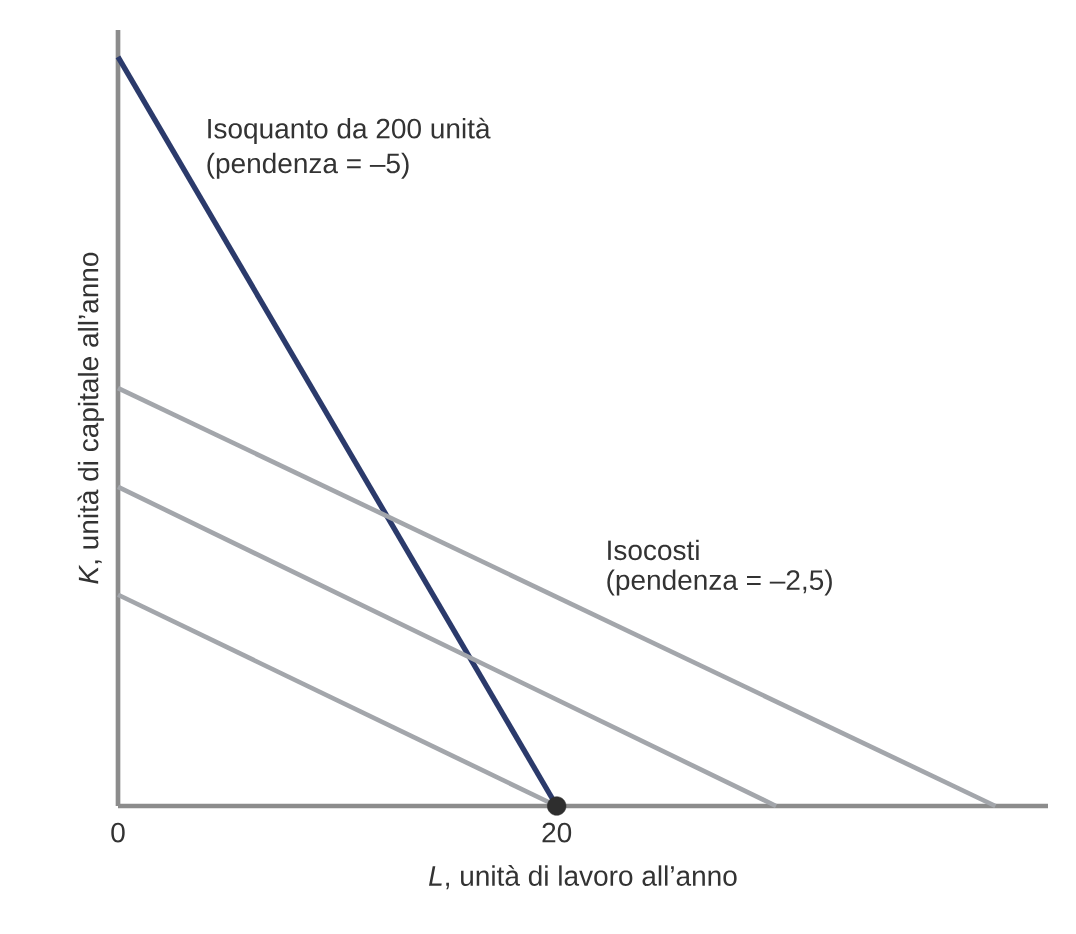 This screenshot has height=934, width=1076. Describe the element at coordinates (118, 832) in the screenshot. I see `x-tick-label: 0` at that location.